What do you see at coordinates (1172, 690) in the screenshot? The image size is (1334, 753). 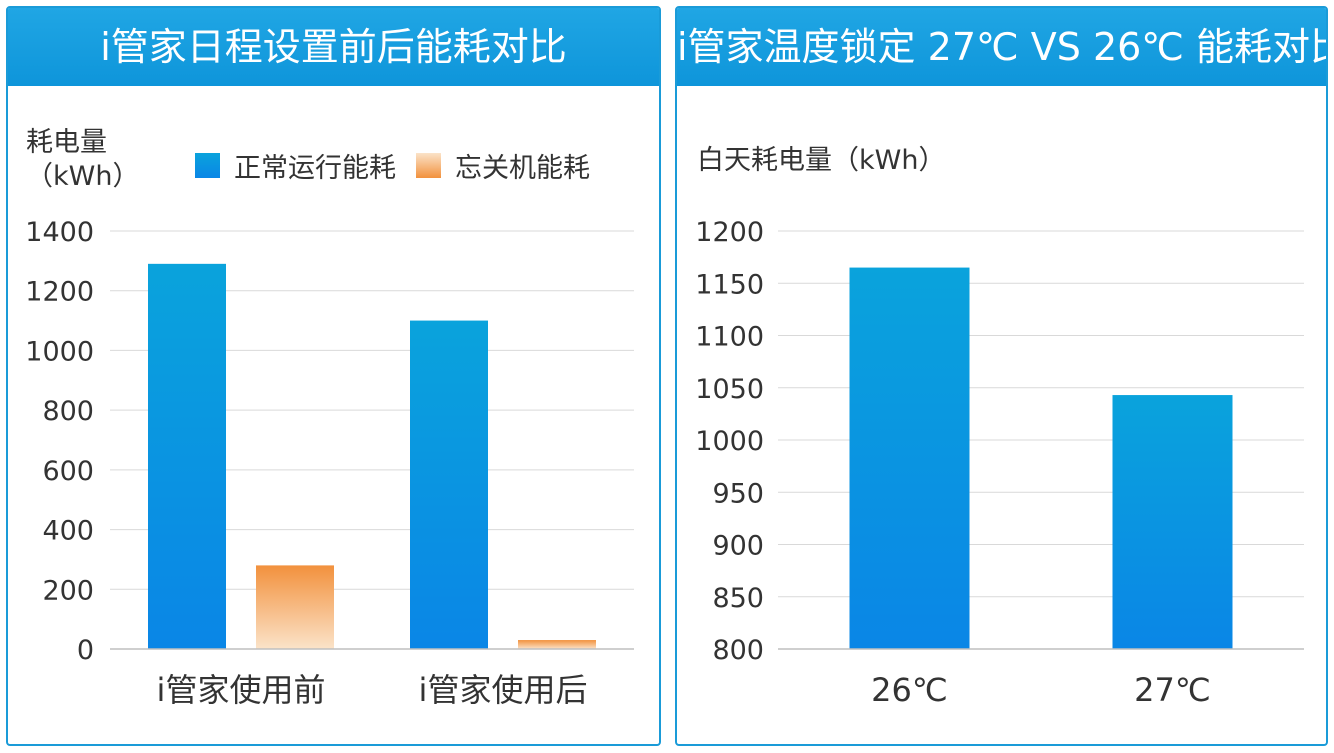 I see `x-category-label: 27℃` at bounding box center [1172, 690].